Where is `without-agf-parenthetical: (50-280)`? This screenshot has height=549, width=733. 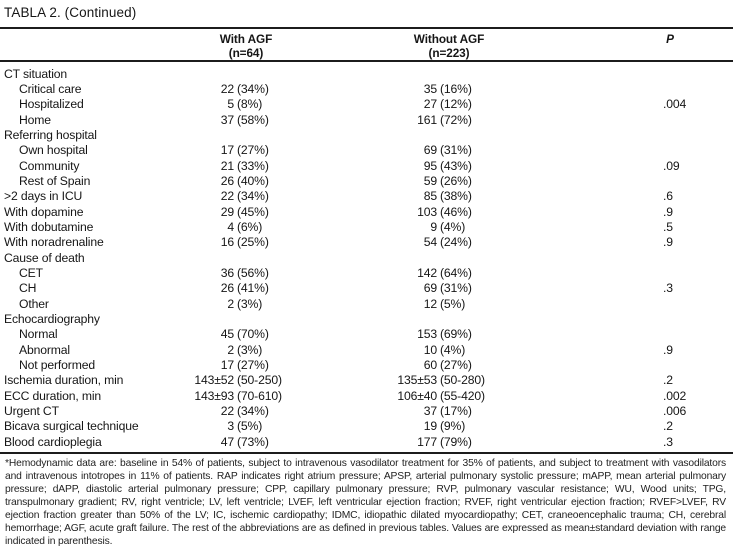 without-agf-parenthetical: (50-280) is located at coordinates (462, 380).